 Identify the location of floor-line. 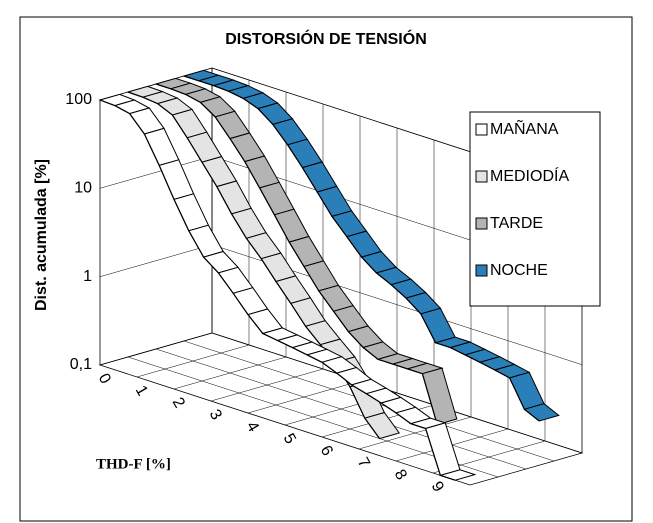
(341, 409).